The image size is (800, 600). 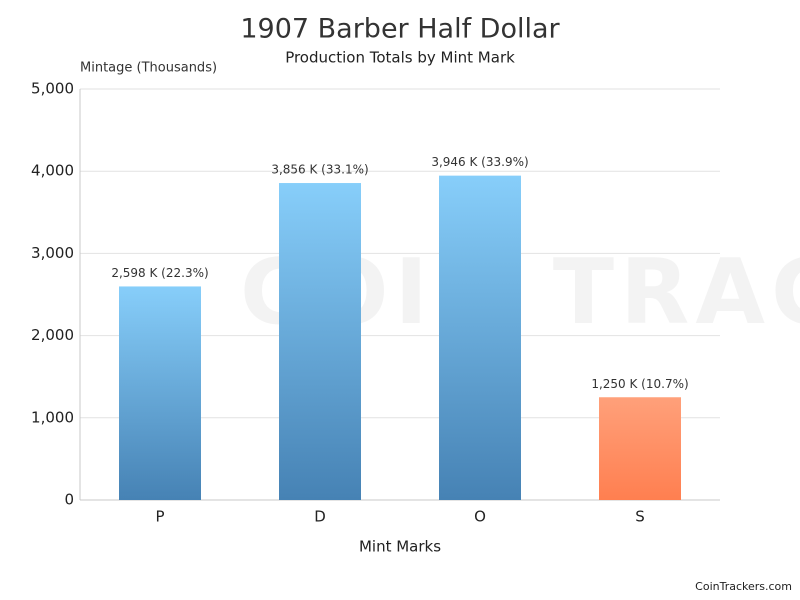 I want to click on y-tick-label: 0, so click(x=69, y=500).